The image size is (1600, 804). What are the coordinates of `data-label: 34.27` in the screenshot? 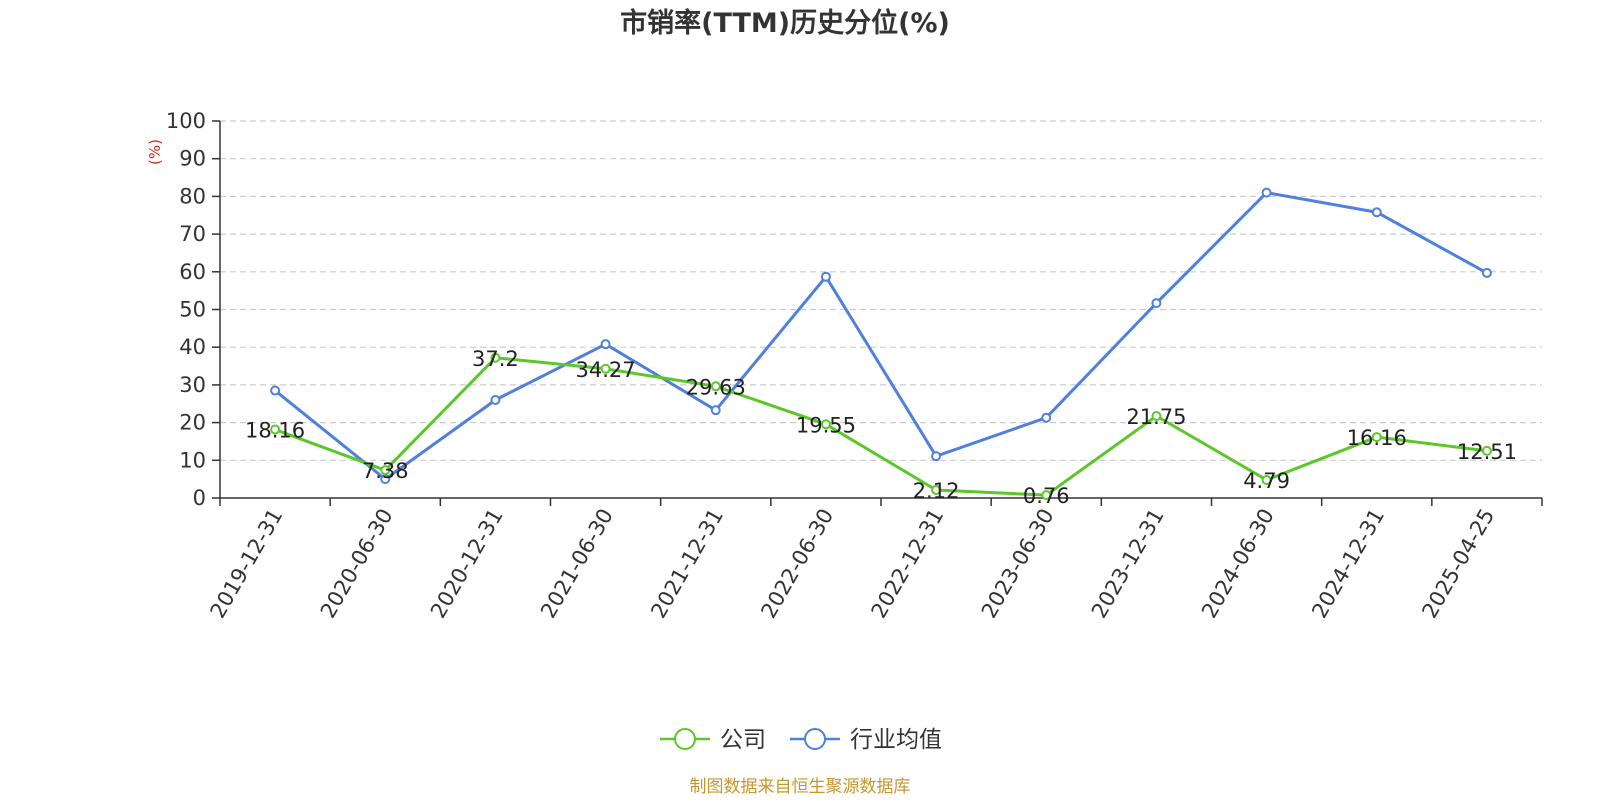 It's located at (606, 370).